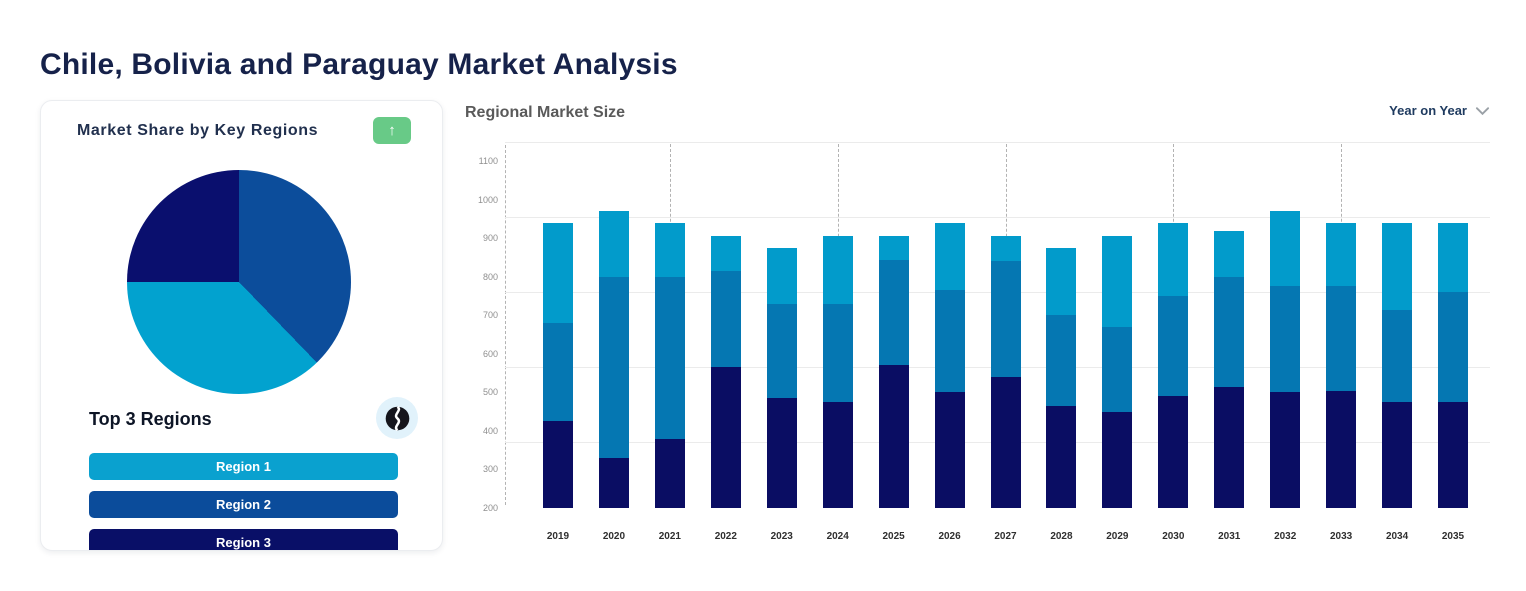 Image resolution: width=1526 pixels, height=591 pixels. Describe the element at coordinates (198, 130) in the screenshot. I see `card-title: Market Share by Key Regions` at that location.